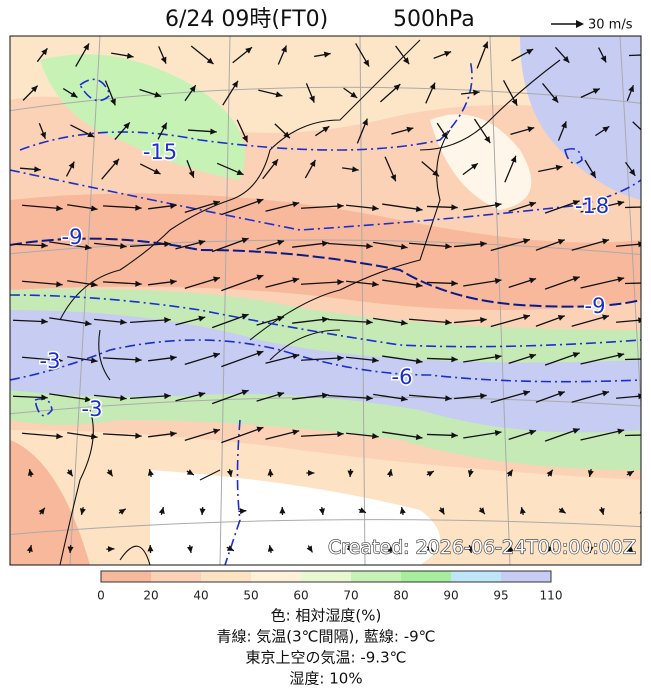  What do you see at coordinates (246, 19) in the screenshot?
I see `title-time: 6/24 09時(FT0)` at bounding box center [246, 19].